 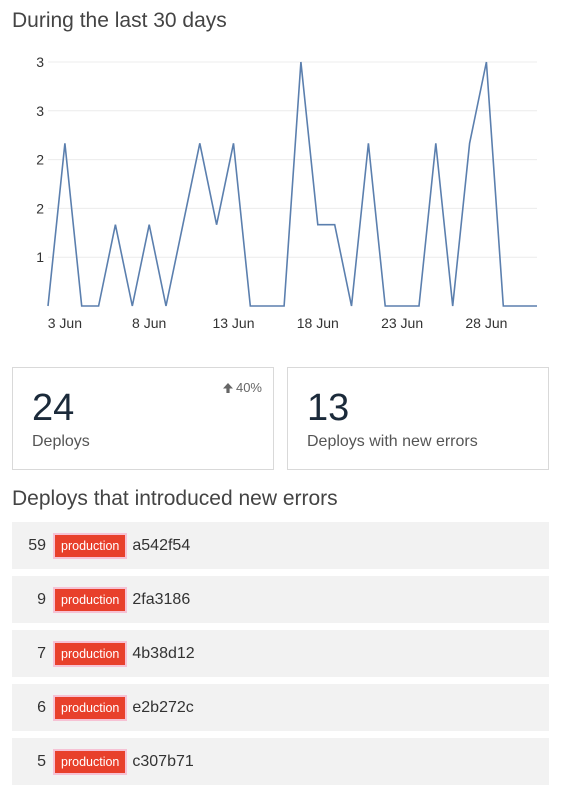 What do you see at coordinates (280, 545) in the screenshot?
I see `deploy-row: 59 production a542f54` at bounding box center [280, 545].